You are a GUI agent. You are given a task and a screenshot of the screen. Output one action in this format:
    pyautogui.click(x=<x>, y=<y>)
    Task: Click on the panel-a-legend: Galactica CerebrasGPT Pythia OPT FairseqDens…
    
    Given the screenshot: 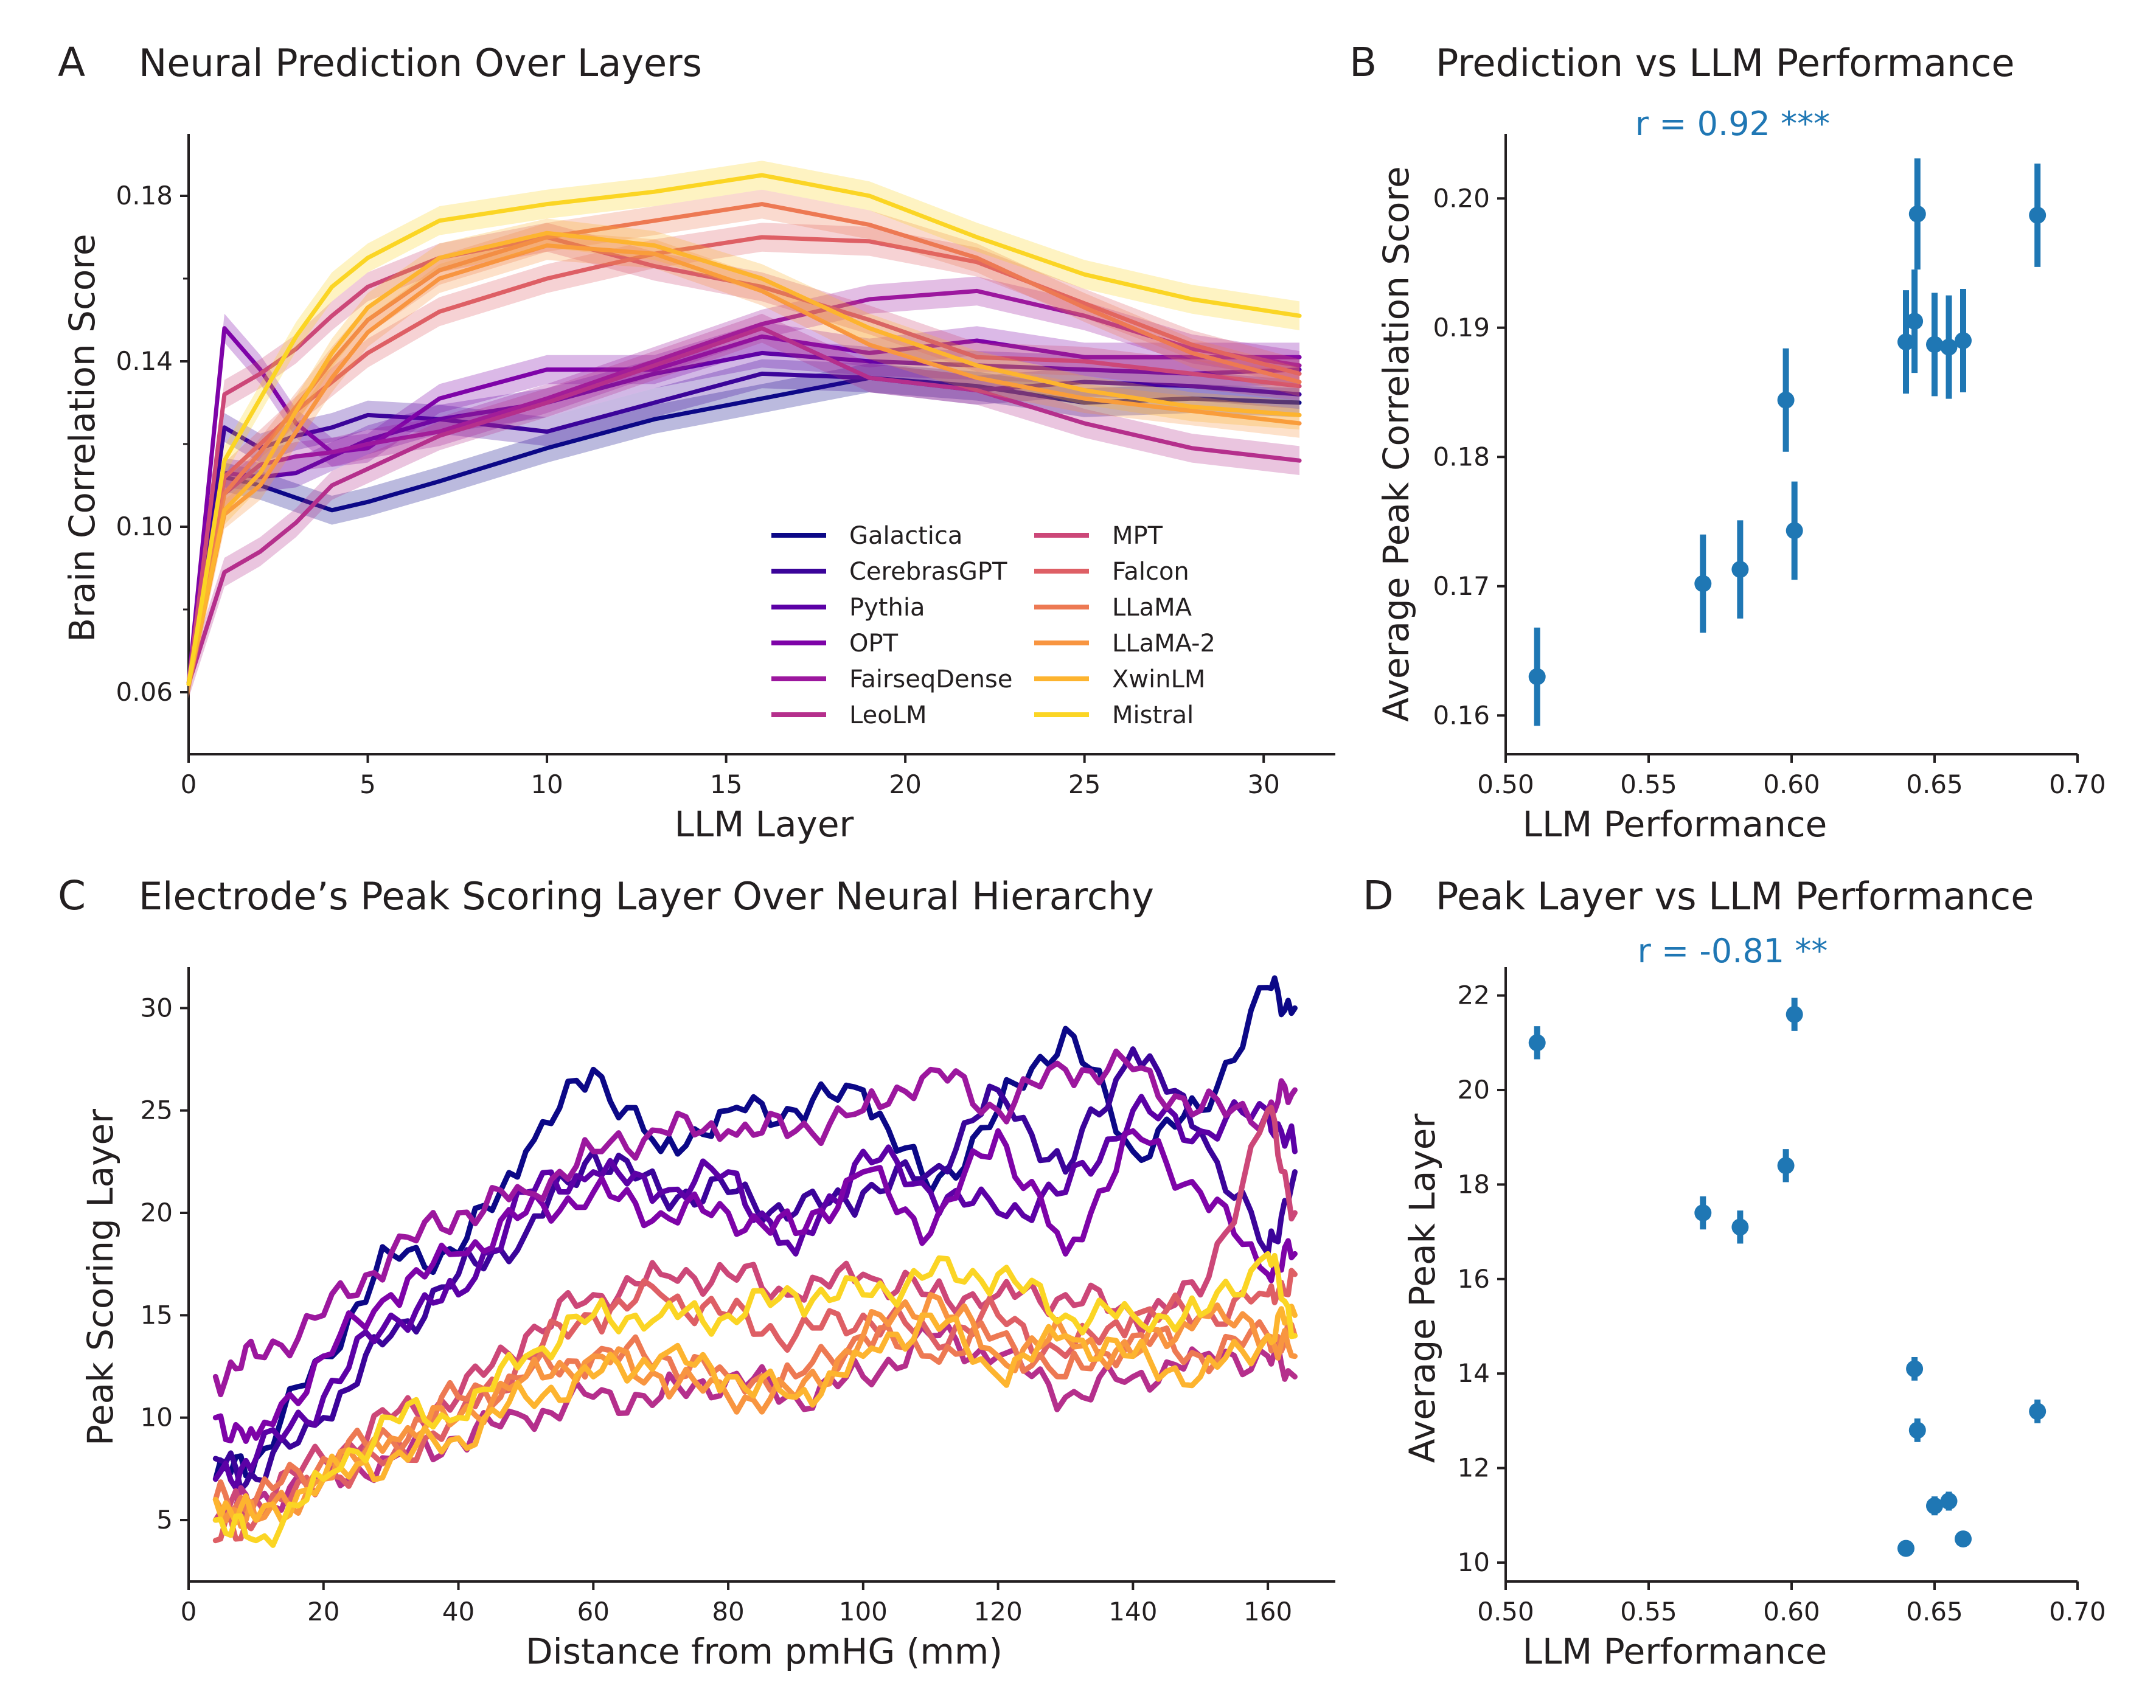 What is the action you would take?
    pyautogui.click(x=993, y=626)
    